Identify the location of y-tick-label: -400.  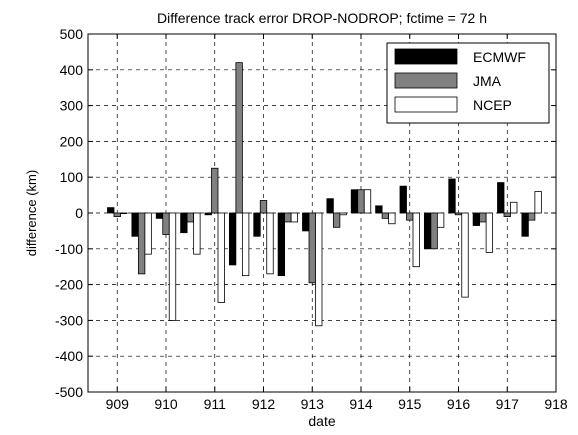
(69, 356).